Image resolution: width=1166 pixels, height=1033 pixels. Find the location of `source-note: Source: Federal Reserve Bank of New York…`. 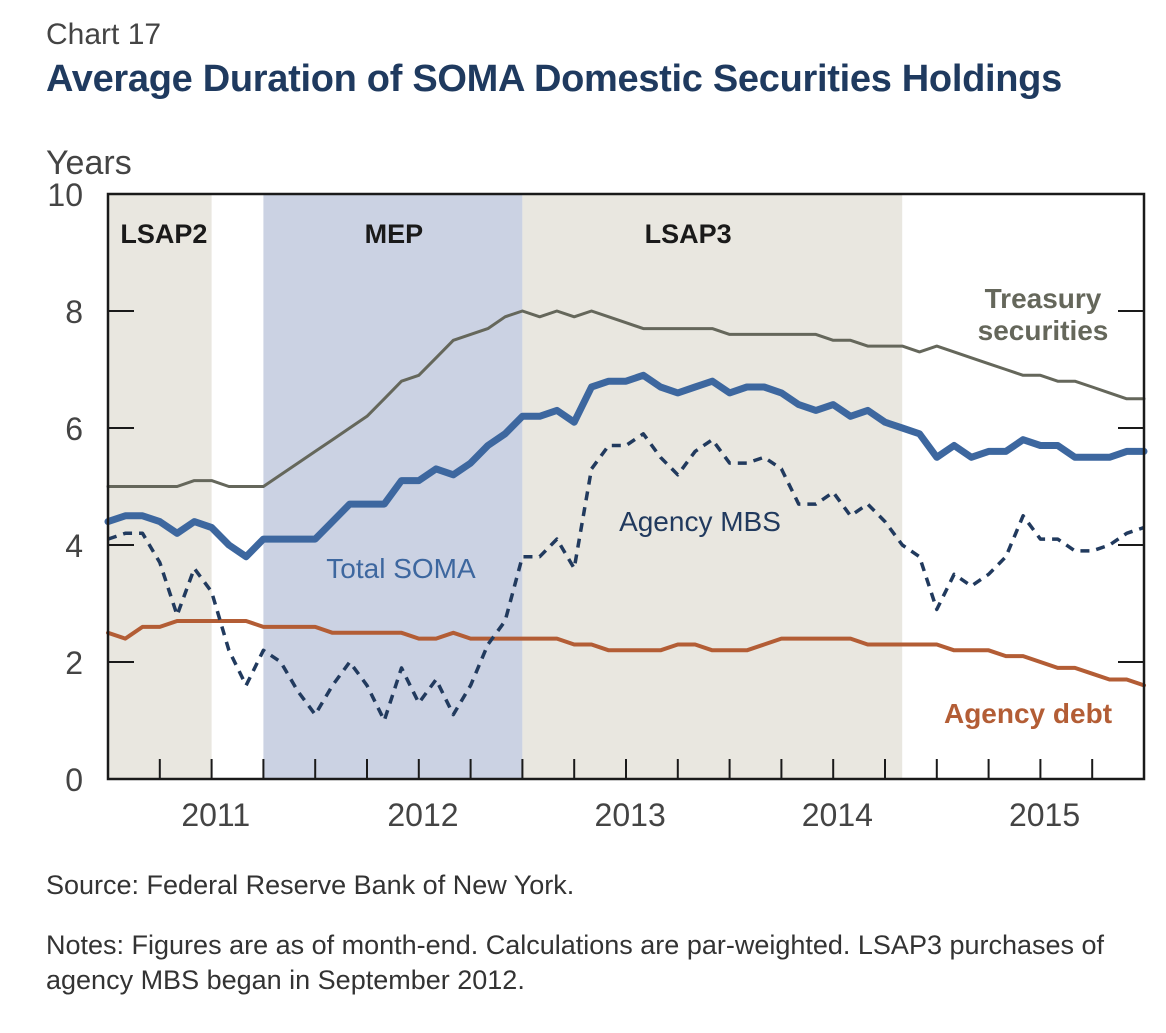

source-note: Source: Federal Reserve Bank of New York… is located at coordinates (310, 885).